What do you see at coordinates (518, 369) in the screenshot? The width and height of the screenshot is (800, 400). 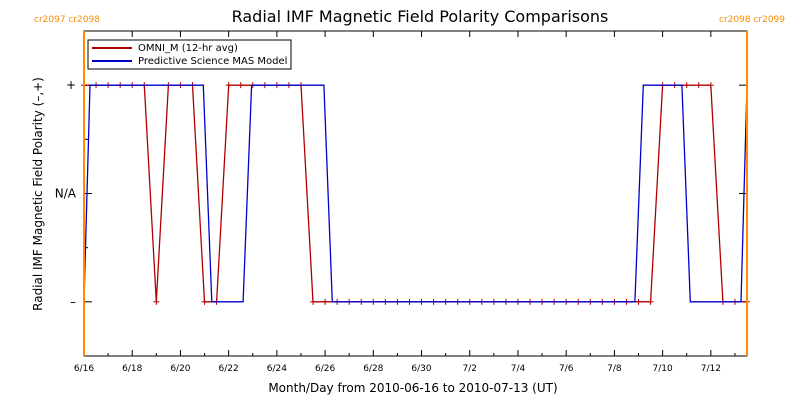 I see `x-tick-label-9: 7/4` at bounding box center [518, 369].